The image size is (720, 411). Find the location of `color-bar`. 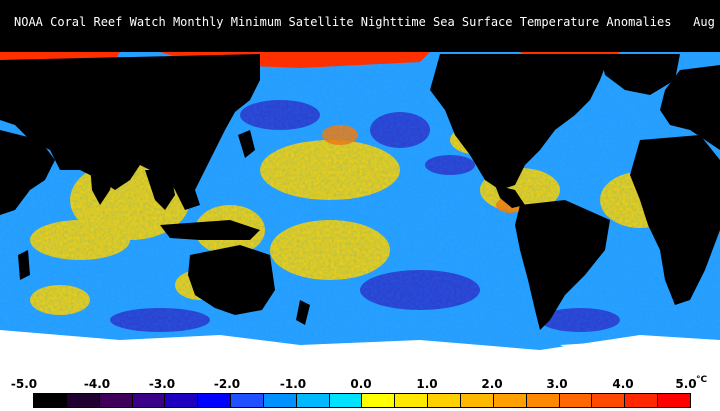

color-bar is located at coordinates (362, 400).